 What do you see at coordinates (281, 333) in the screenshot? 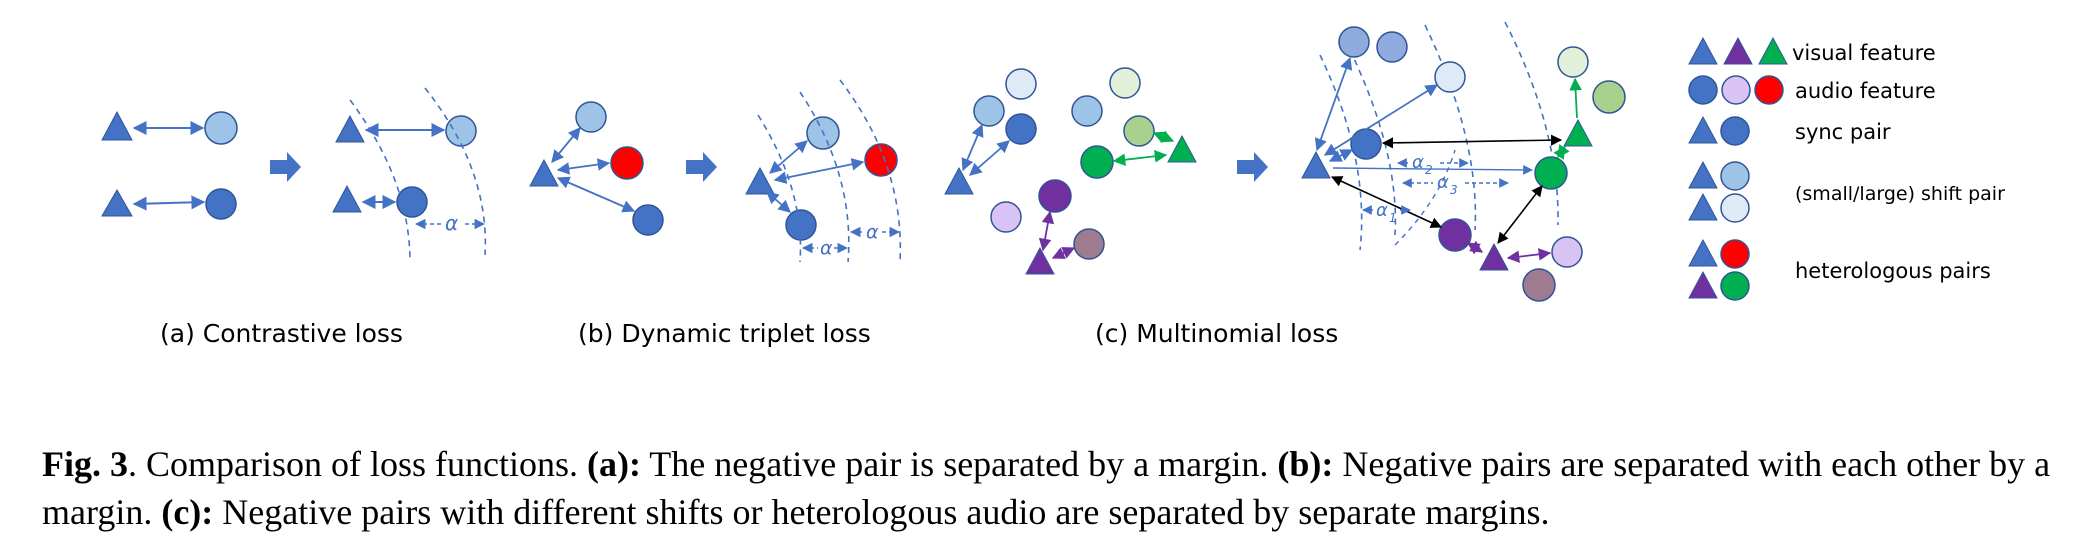
I see `panel-a-label: (a) Contrastive loss` at bounding box center [281, 333].